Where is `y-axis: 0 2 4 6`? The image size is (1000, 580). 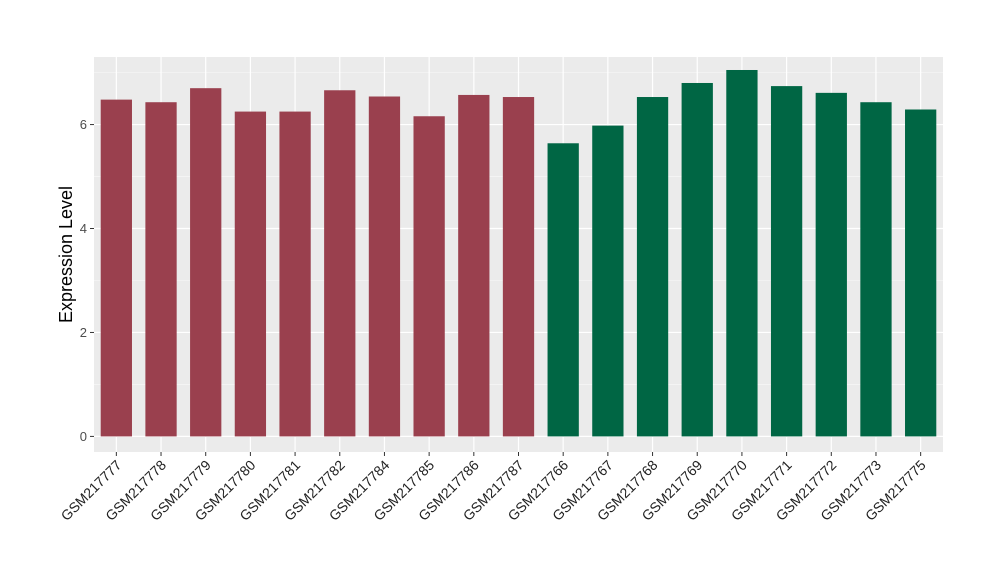
y-axis: 0 2 4 6 is located at coordinates (87, 280).